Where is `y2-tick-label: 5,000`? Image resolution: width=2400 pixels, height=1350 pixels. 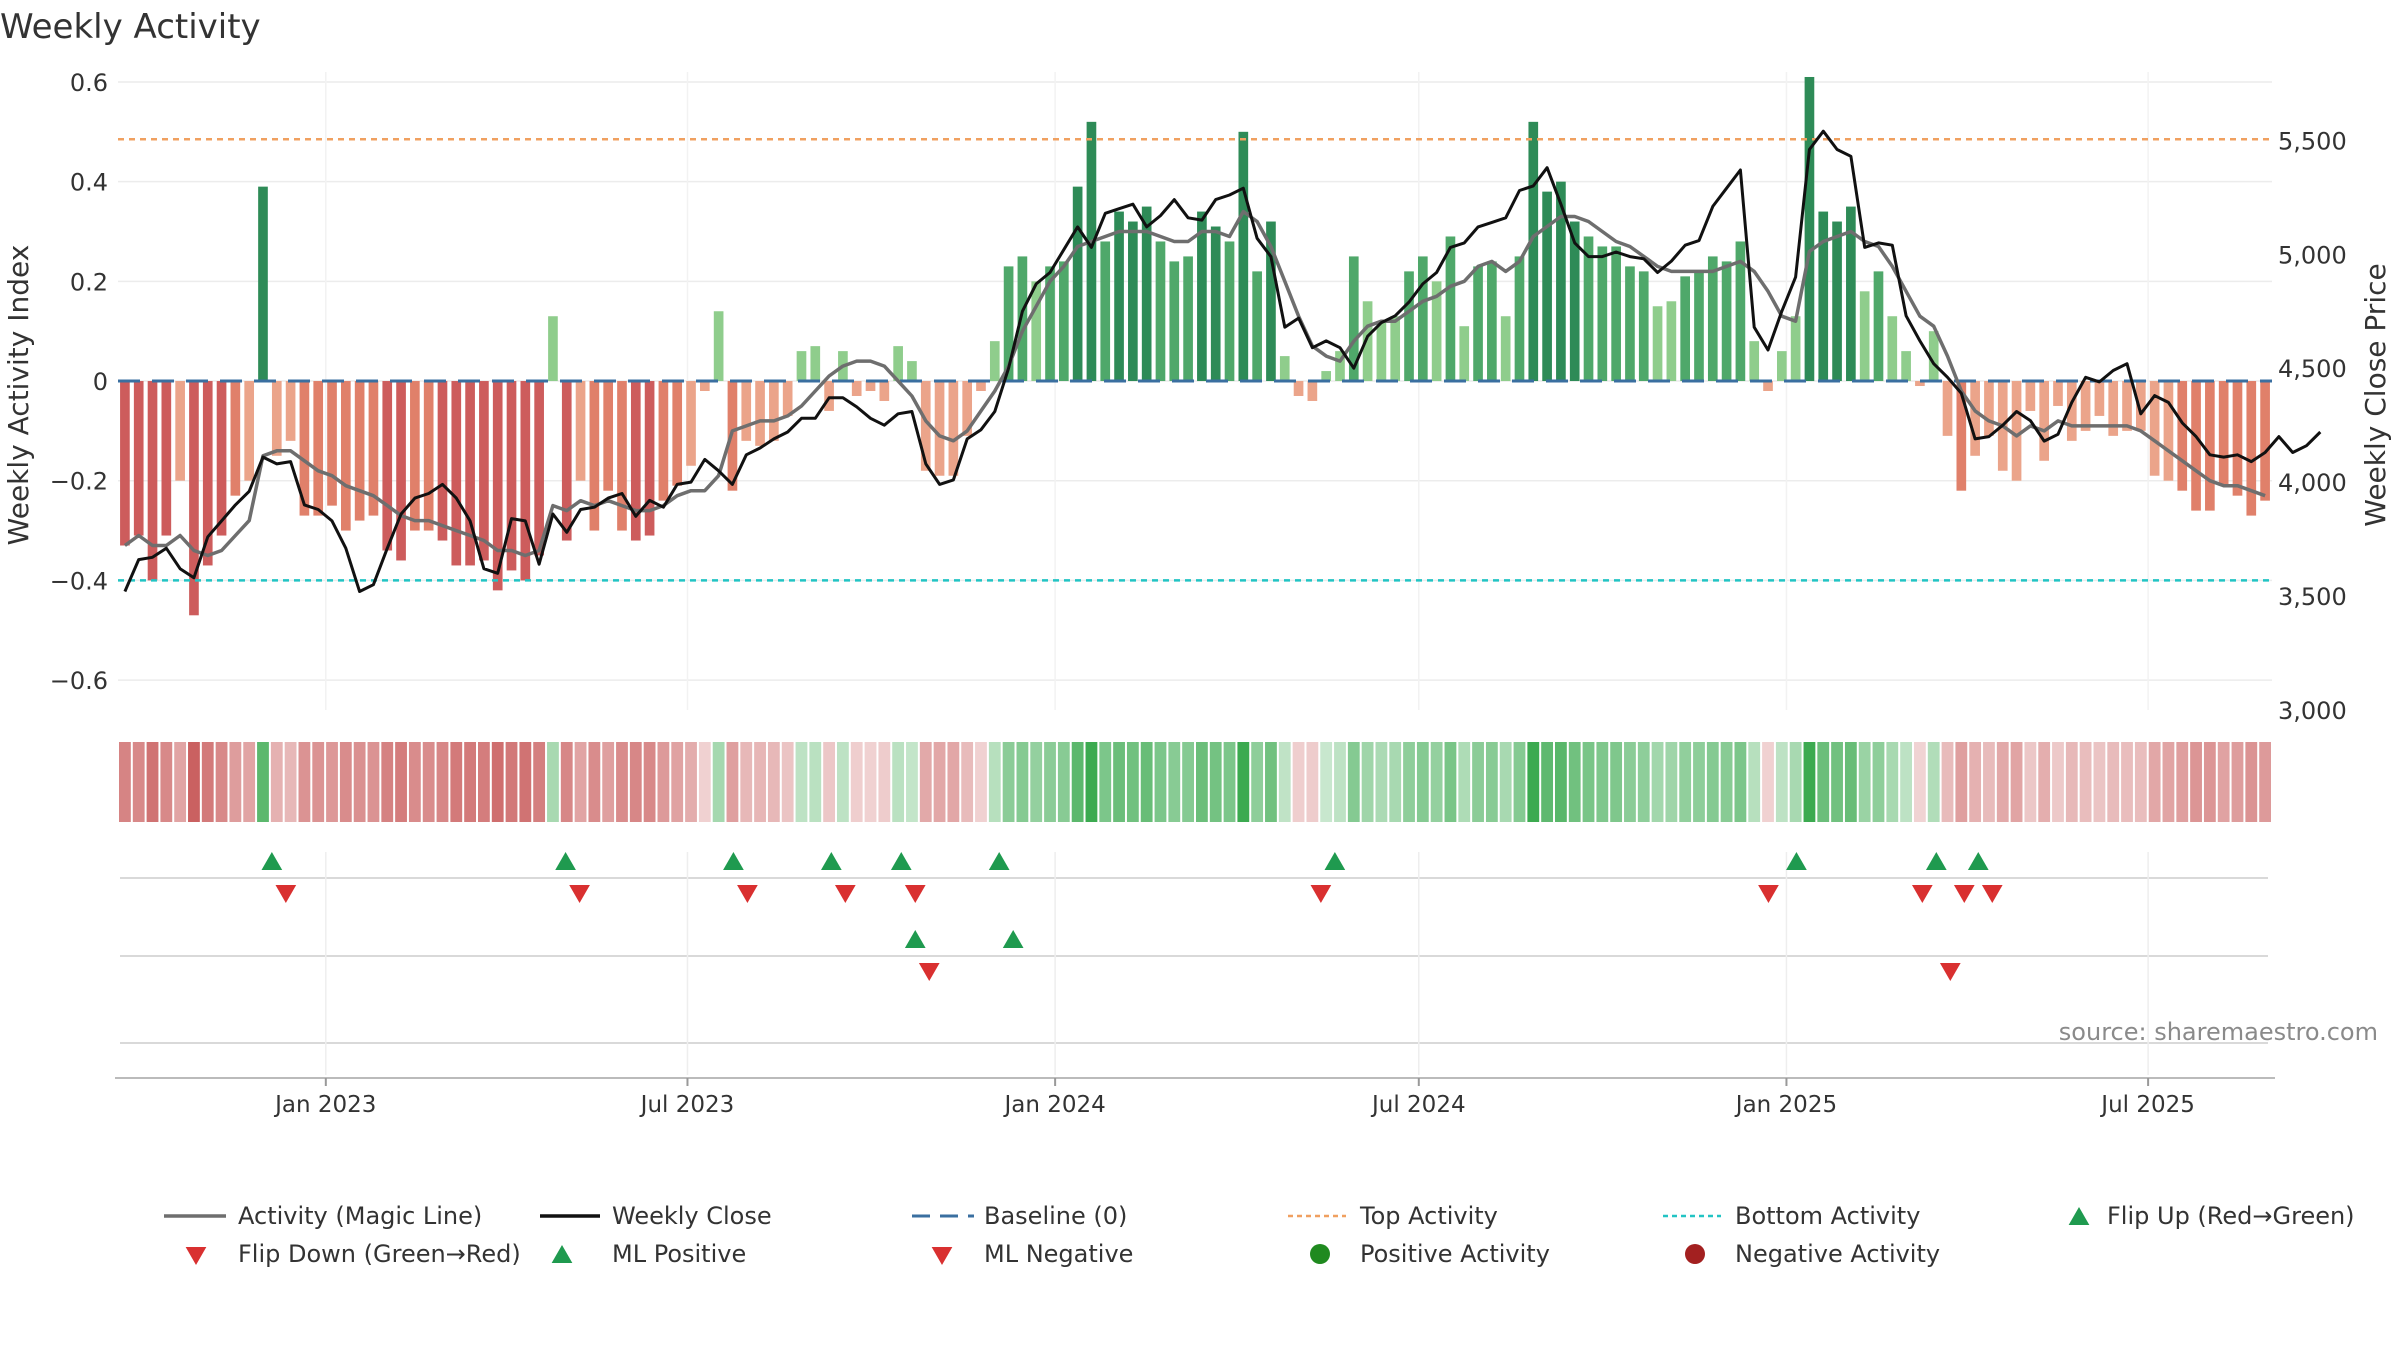
y2-tick-label: 5,000 is located at coordinates (2312, 255).